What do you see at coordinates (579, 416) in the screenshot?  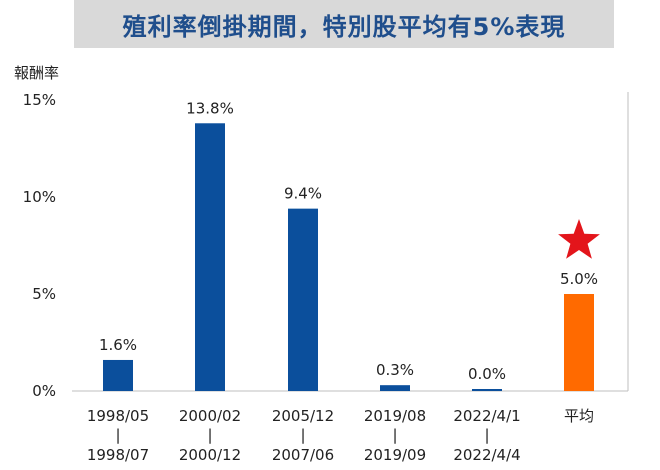 I see `x-tick-label: 平均` at bounding box center [579, 416].